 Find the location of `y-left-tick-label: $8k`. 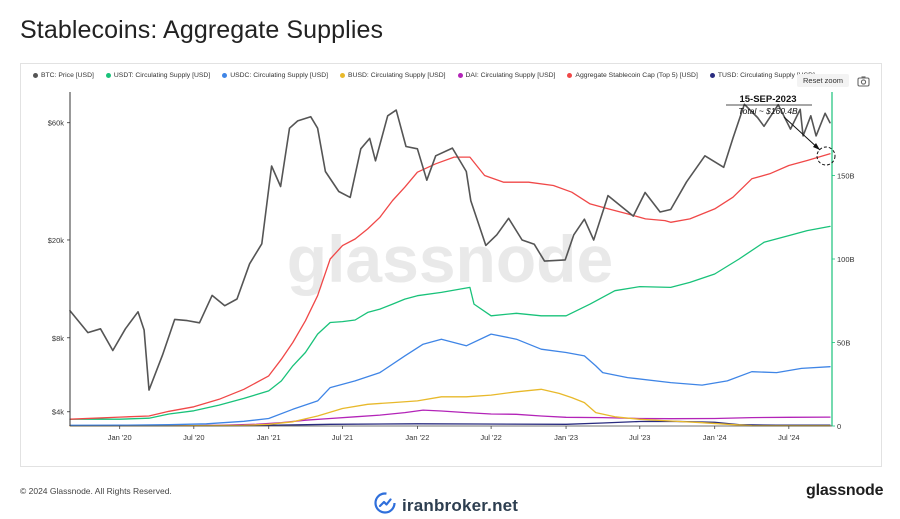

y-left-tick-label: $8k is located at coordinates (58, 338).